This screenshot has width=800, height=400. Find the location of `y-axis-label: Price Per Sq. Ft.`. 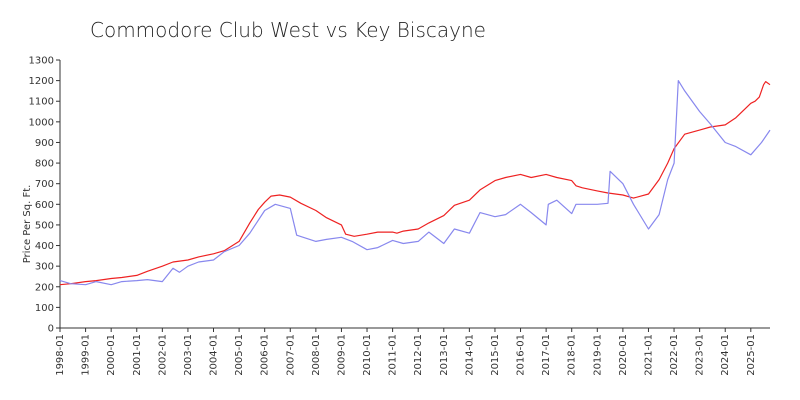

y-axis-label: Price Per Sq. Ft. is located at coordinates (27, 224).